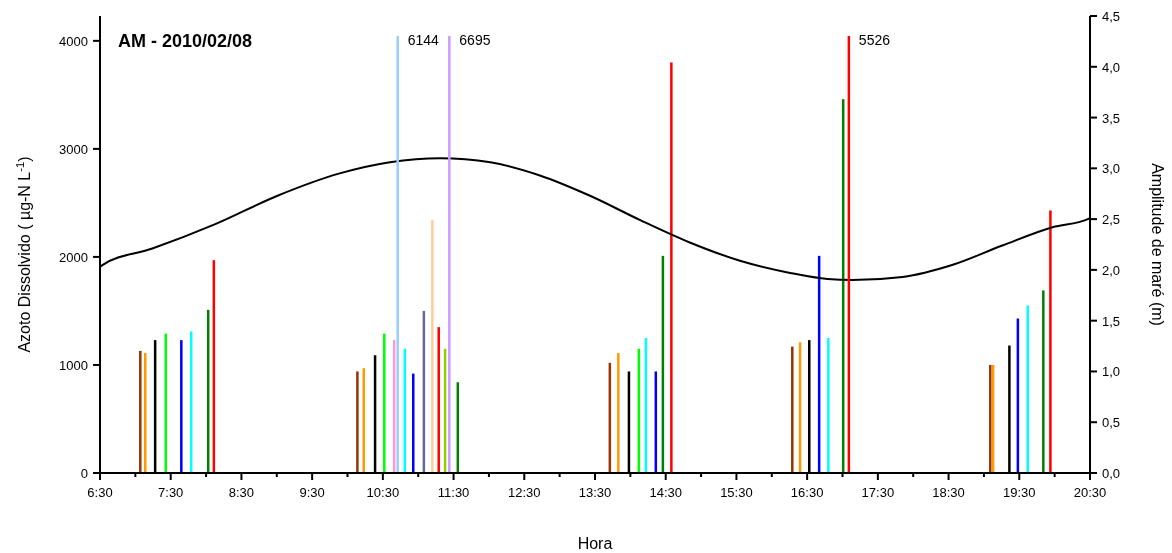  I want to click on y-tick-label: 4000, so click(73, 41).